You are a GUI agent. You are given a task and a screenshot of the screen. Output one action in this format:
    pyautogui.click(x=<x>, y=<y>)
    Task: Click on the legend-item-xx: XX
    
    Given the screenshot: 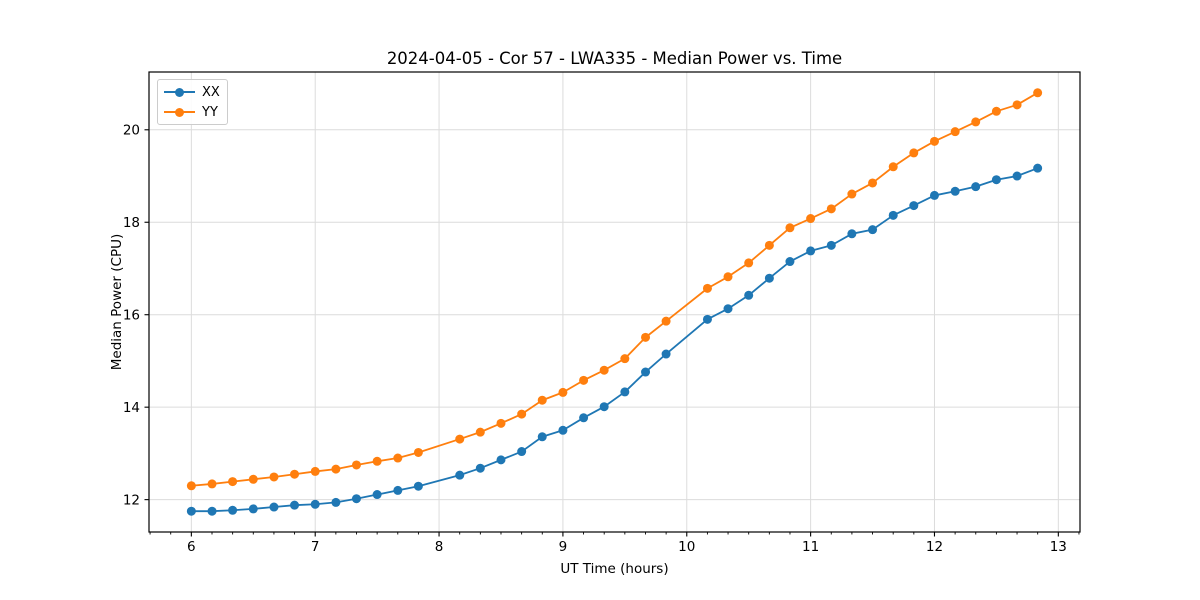 What is the action you would take?
    pyautogui.click(x=192, y=92)
    